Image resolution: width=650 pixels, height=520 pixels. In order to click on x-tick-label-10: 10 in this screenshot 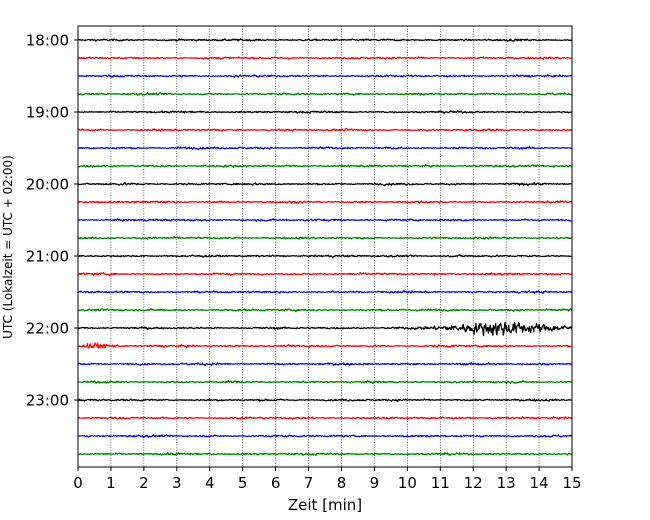, I will do `click(407, 483)`.